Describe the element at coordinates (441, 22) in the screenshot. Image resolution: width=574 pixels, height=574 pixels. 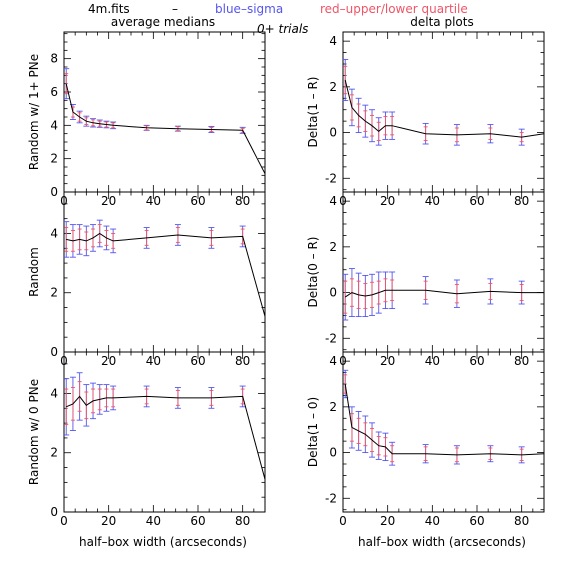
I see `right-column-title: delta plots` at that location.